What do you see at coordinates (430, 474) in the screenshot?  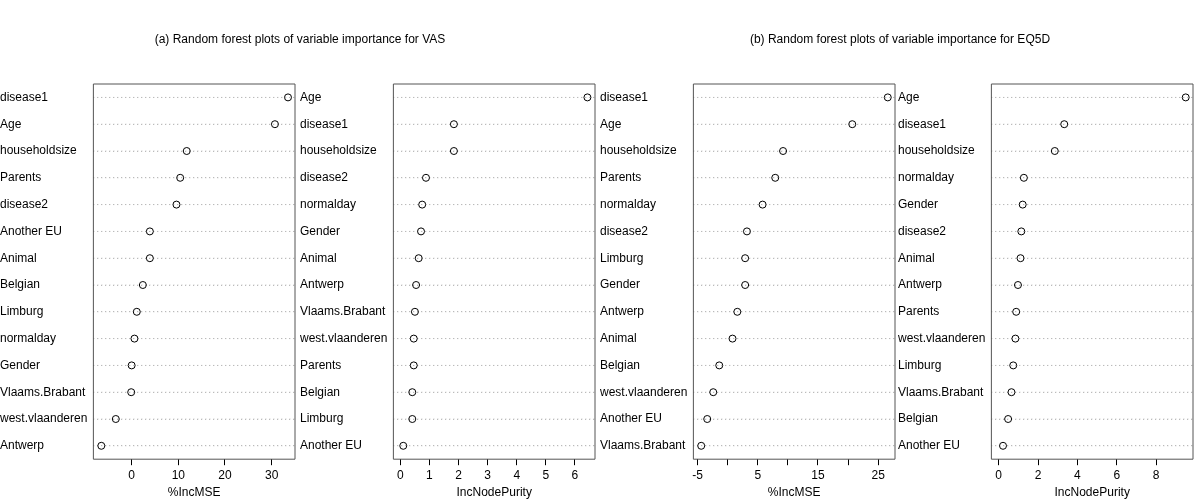 I see `x-tick-label: 1` at bounding box center [430, 474].